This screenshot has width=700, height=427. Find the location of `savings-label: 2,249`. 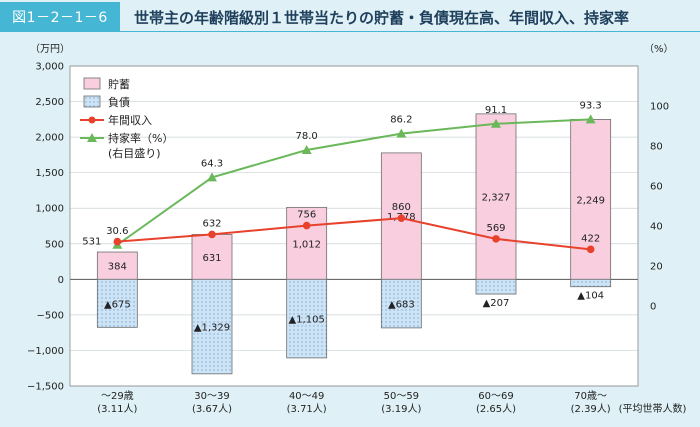

savings-label: 2,249 is located at coordinates (590, 200).